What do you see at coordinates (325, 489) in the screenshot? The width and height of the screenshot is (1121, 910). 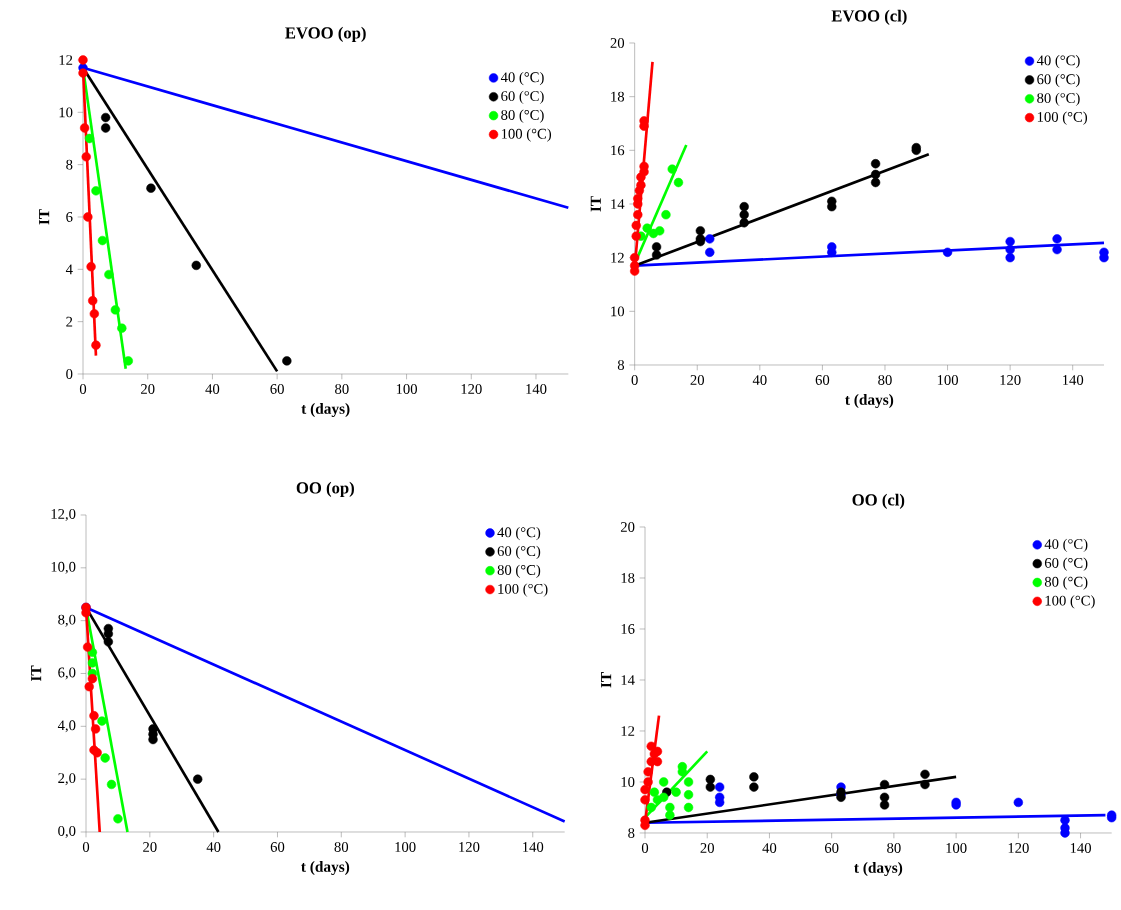 I see `chart-title: OO (op)` at bounding box center [325, 489].